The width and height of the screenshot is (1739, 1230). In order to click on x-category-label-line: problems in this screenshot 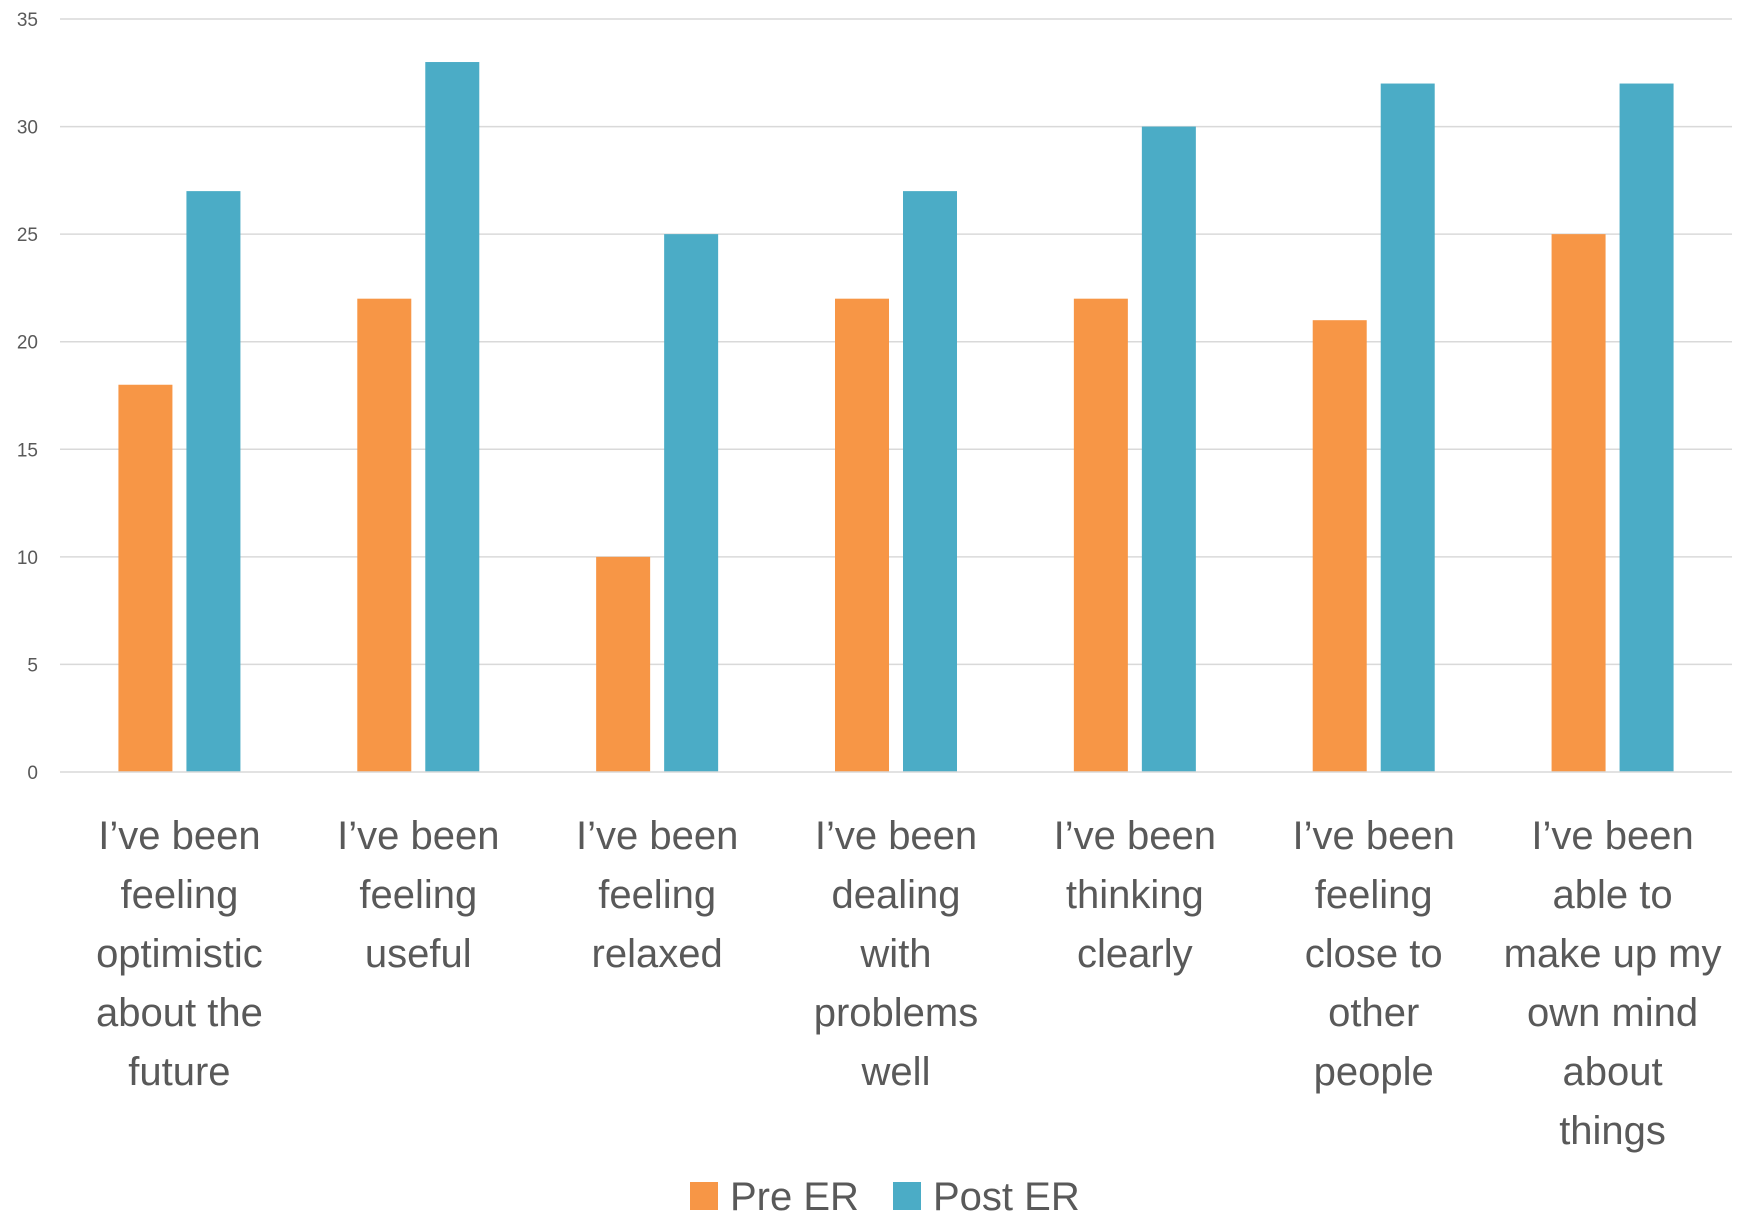, I will do `click(896, 1013)`.